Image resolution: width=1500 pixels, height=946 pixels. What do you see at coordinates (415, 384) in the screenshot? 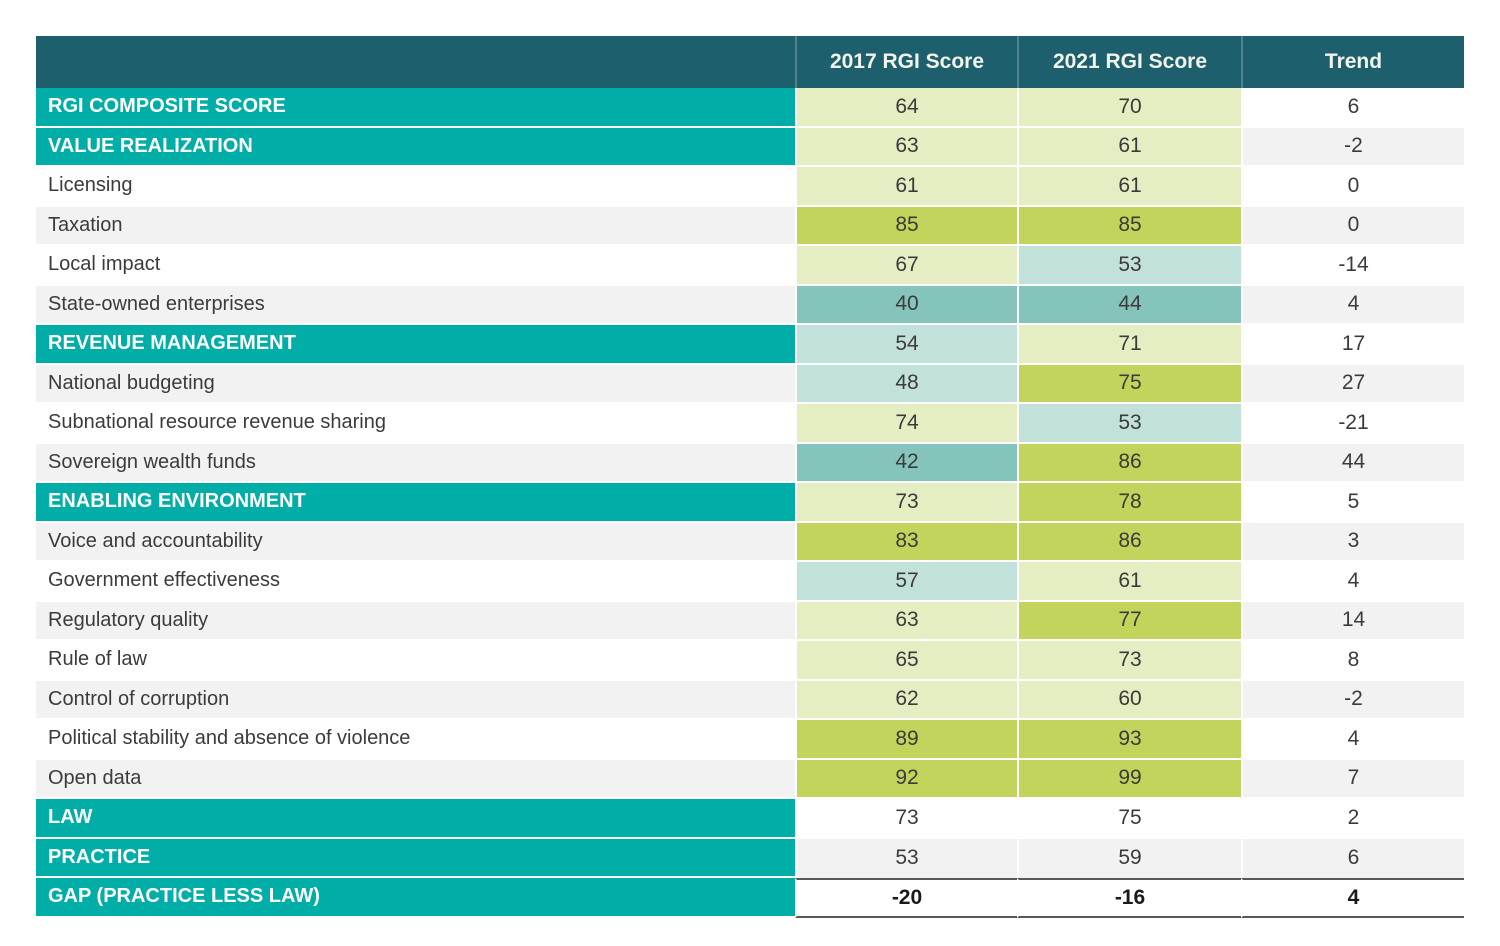
I see `row-label: National budgeting` at bounding box center [415, 384].